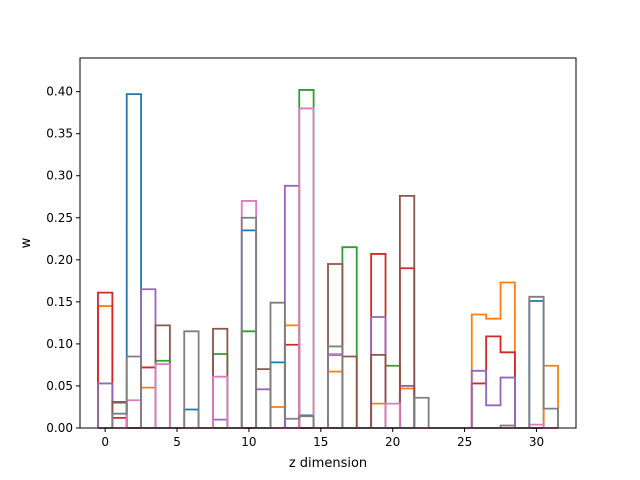  I want to click on y-axis: 0.00 0.05 0.10 0.15 0.20 0.25 0.30 0.35 0.40, so click(63, 260).